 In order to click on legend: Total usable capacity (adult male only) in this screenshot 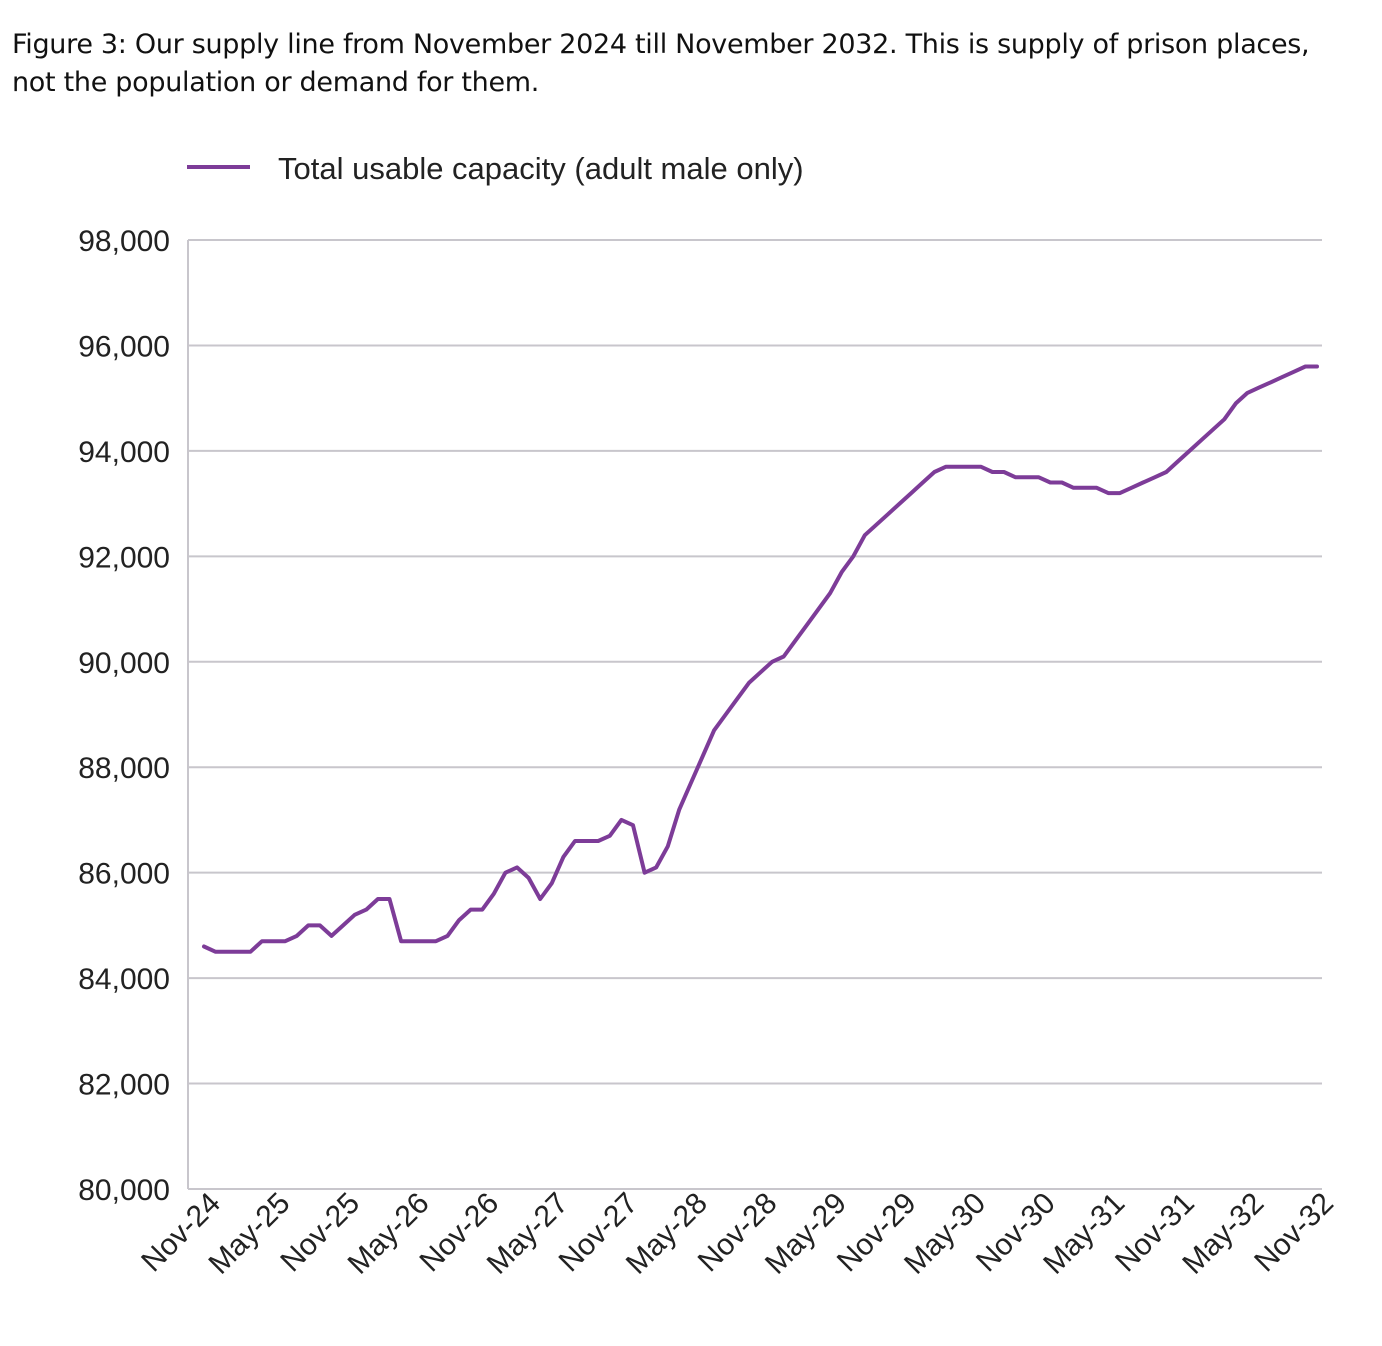, I will do `click(495, 168)`.